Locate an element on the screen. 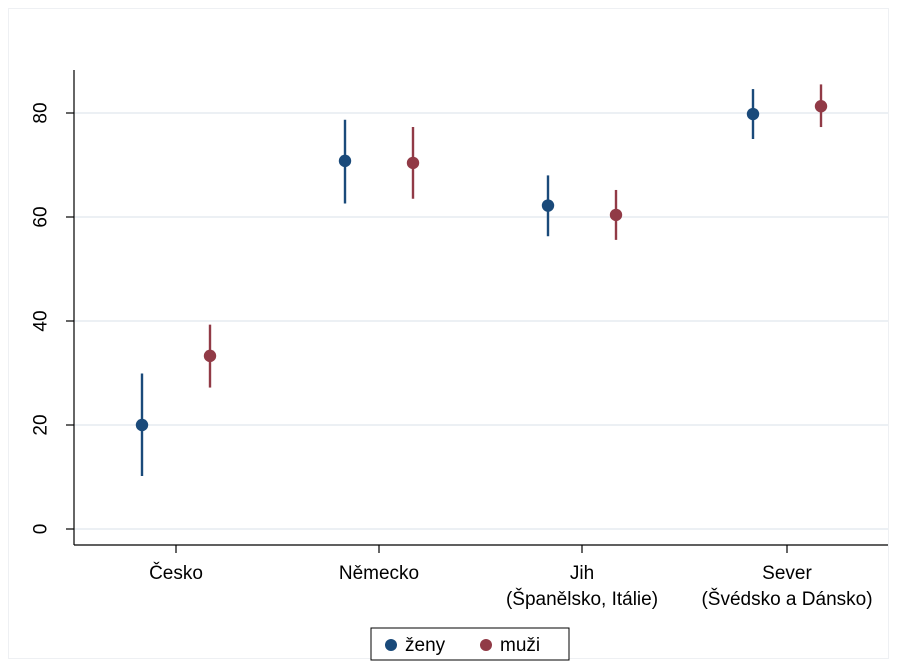 This screenshot has height=662, width=898. y-tick-labels: 0 20 40 60 80 is located at coordinates (41, 318).